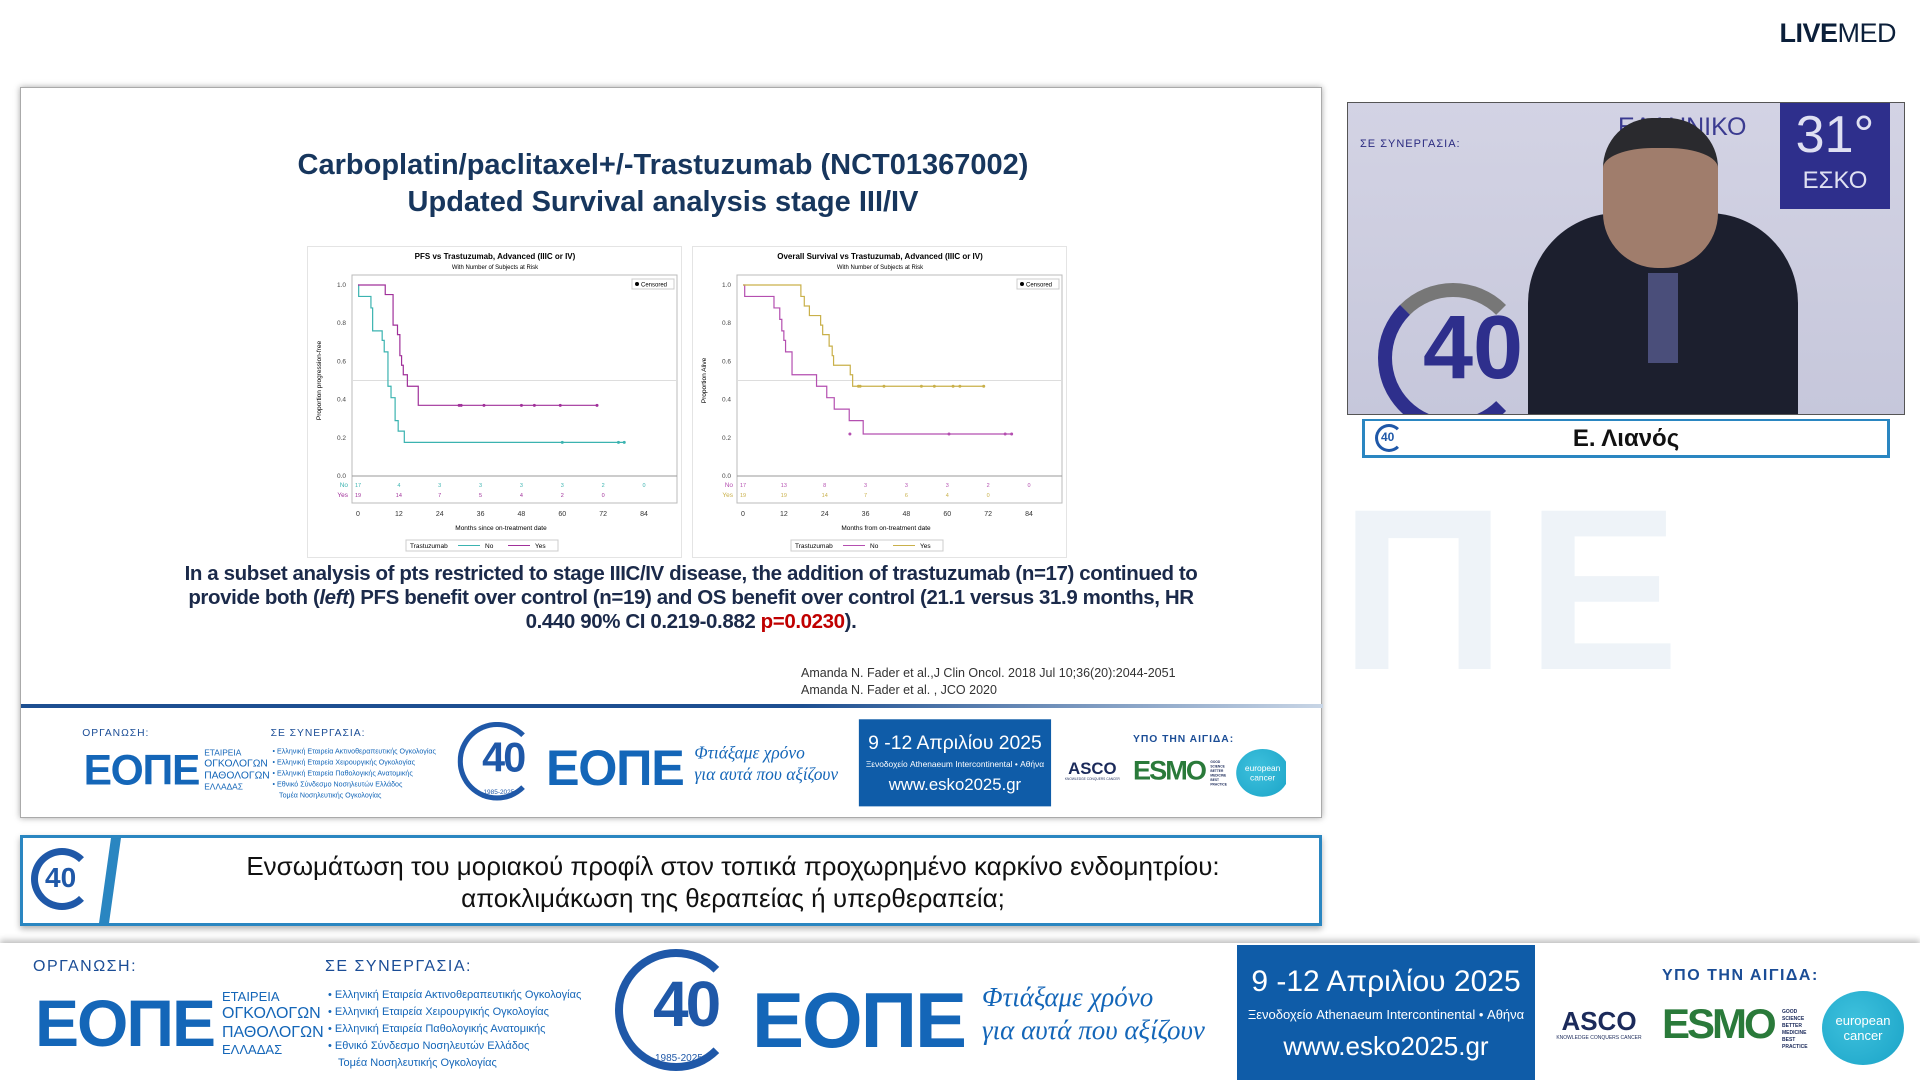 The width and height of the screenshot is (1920, 1080). What do you see at coordinates (874, 546) in the screenshot?
I see `legend-label: No` at bounding box center [874, 546].